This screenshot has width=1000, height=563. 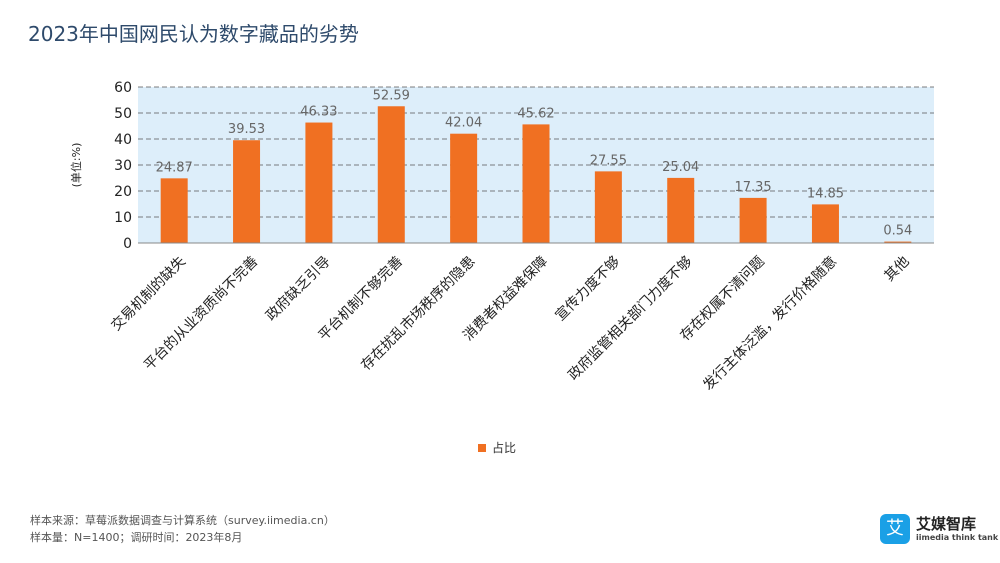 What do you see at coordinates (123, 218) in the screenshot?
I see `y-tick-label: 10` at bounding box center [123, 218].